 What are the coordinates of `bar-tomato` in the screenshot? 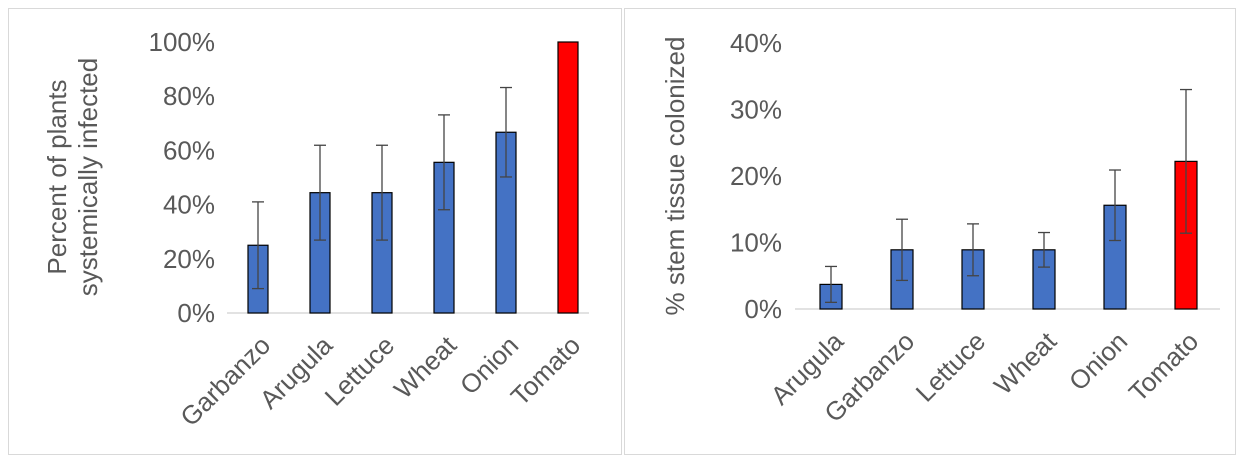 It's located at (568, 177).